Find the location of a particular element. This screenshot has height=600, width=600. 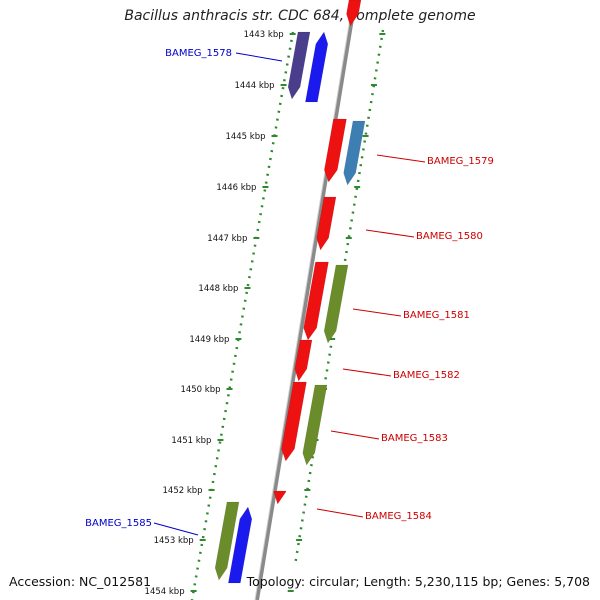

tick-label: 1451 kbp is located at coordinates (191, 441).